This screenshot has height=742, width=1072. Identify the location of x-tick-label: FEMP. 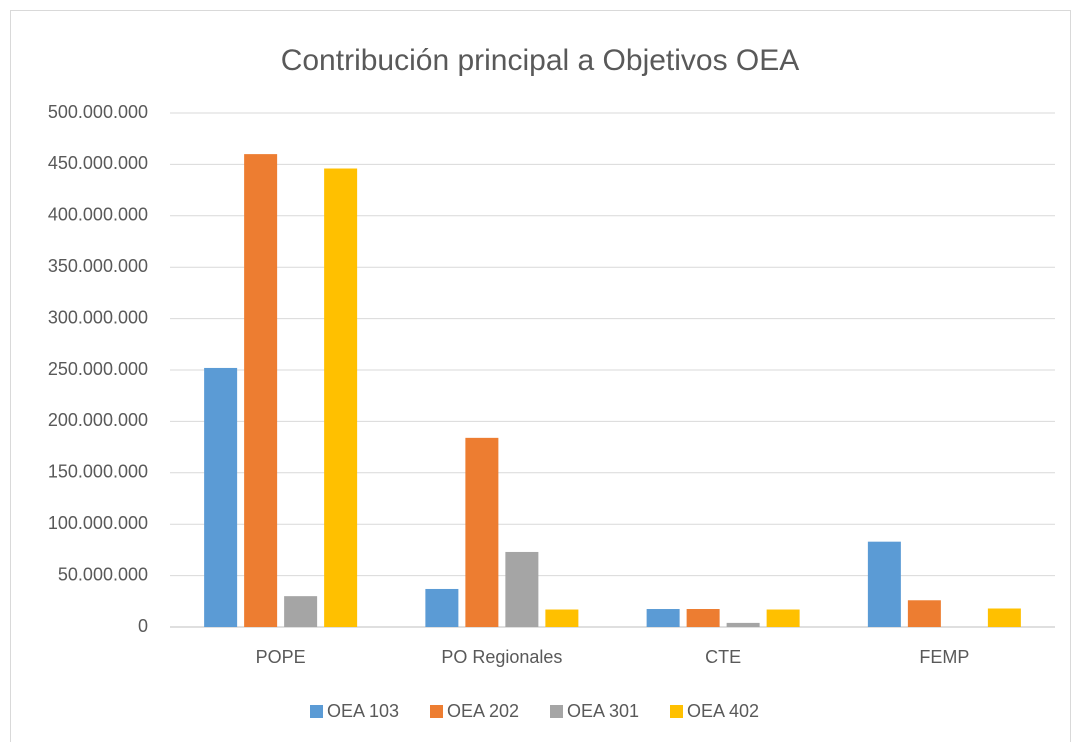
(944, 657).